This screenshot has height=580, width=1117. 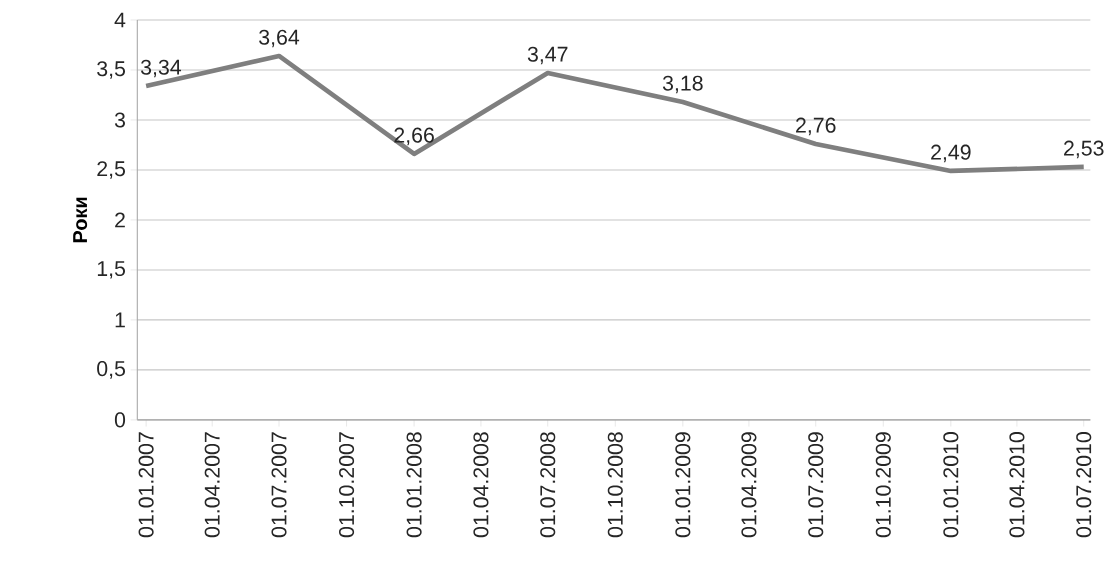 What do you see at coordinates (119, 120) in the screenshot?
I see `y-tick-label: 3` at bounding box center [119, 120].